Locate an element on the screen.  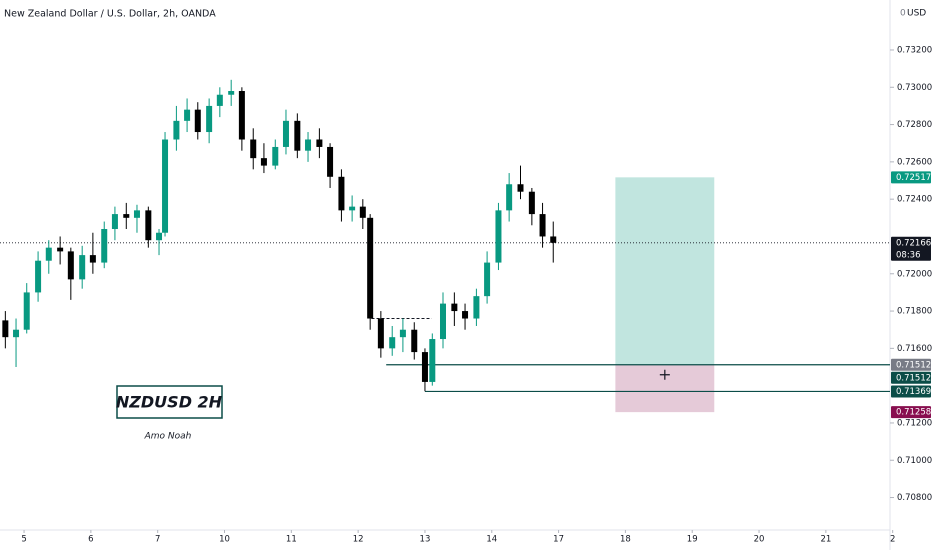
y-tick-label: 0.71200 is located at coordinates (914, 423).